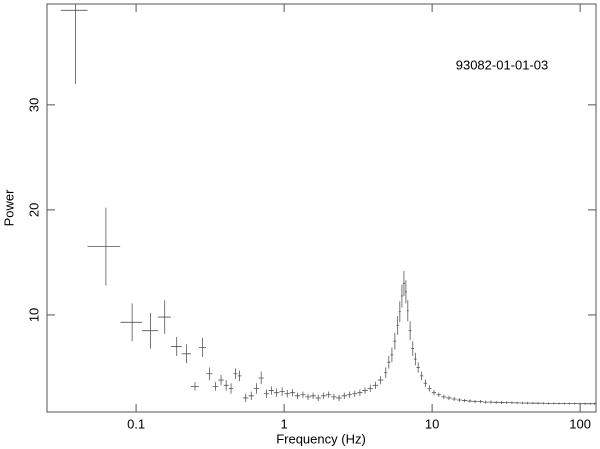 The image size is (600, 449). What do you see at coordinates (580, 423) in the screenshot?
I see `x-tick-label: 100` at bounding box center [580, 423].